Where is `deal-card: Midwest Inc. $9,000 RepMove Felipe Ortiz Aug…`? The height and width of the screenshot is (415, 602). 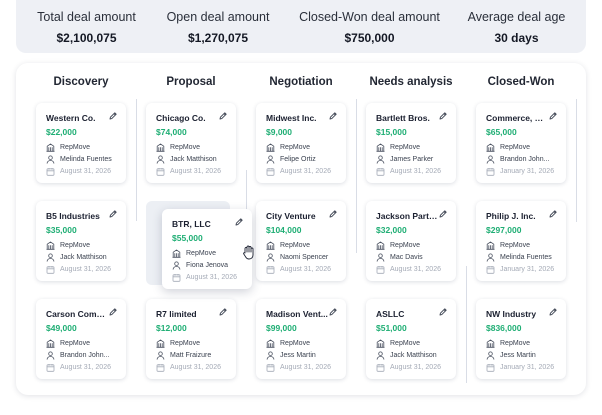
deal-card: Midwest Inc. $9,000 RepMove Felipe Ortiz Aug… is located at coordinates (301, 143).